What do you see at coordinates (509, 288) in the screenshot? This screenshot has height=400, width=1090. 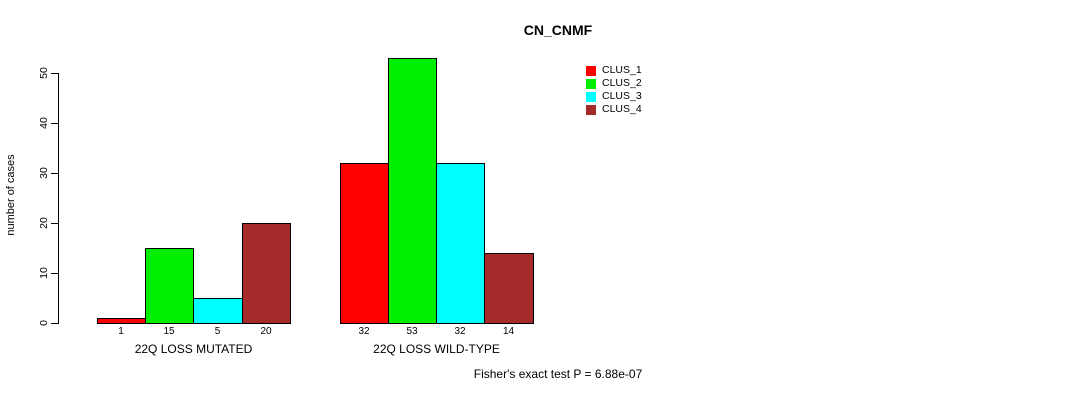 I see `bar-clus_4-group2` at bounding box center [509, 288].